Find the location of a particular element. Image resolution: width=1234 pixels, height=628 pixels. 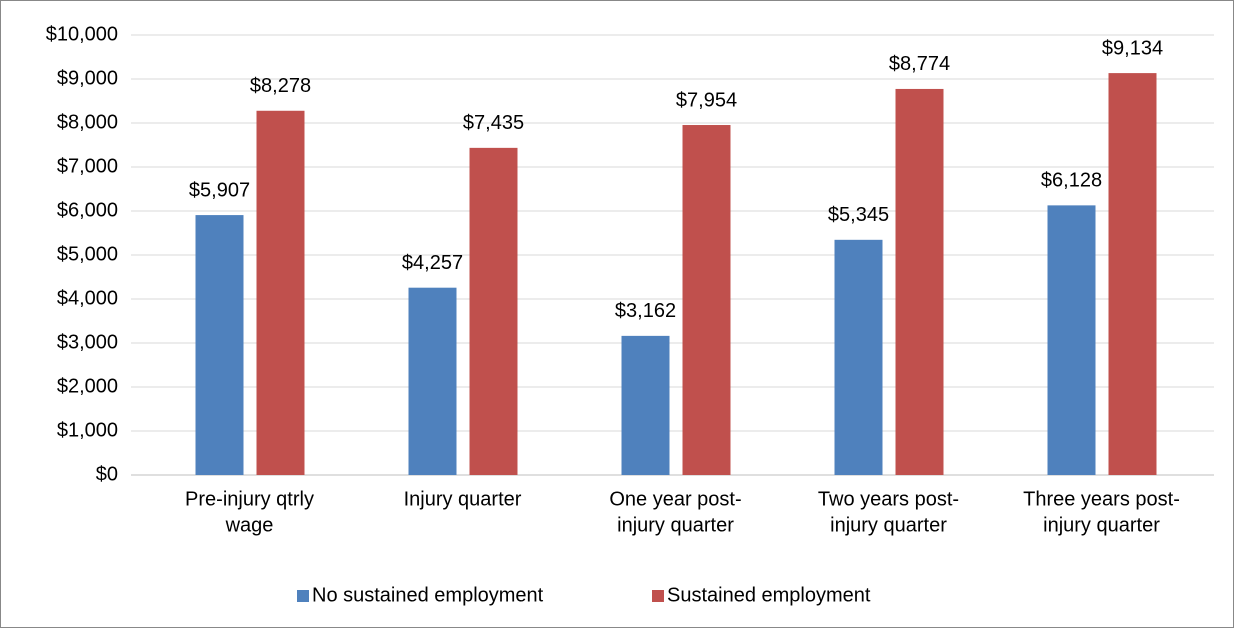

x-tick-label: Injury quarter is located at coordinates (463, 499).